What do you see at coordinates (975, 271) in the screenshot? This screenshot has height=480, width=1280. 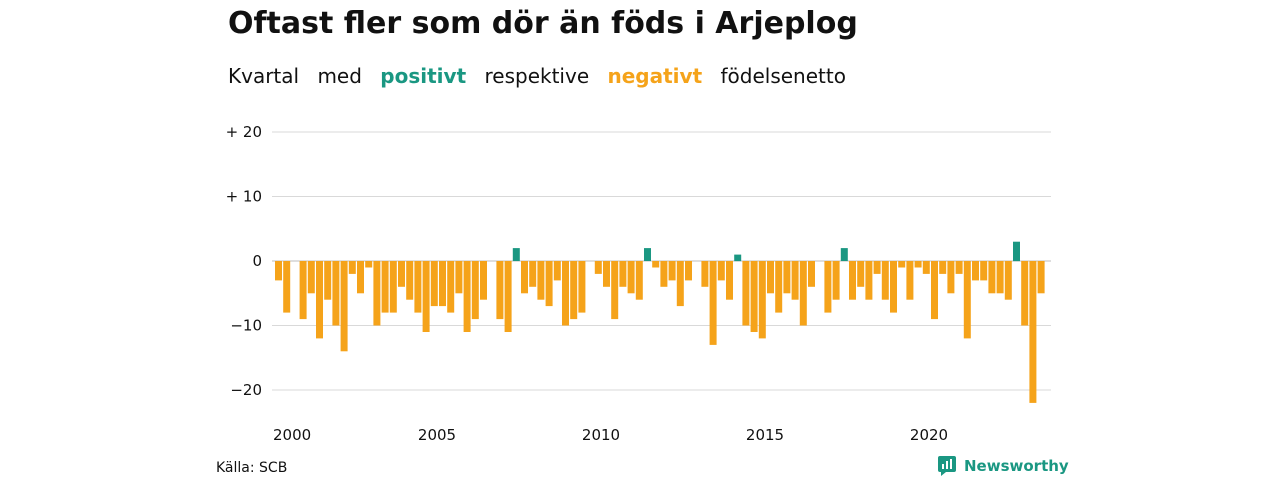 I see `bar-2021-q2` at bounding box center [975, 271].